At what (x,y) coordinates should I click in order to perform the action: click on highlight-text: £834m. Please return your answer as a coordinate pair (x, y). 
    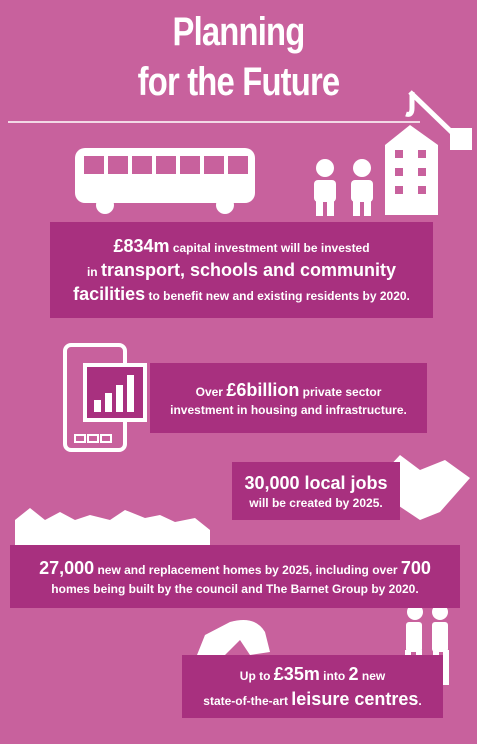
    Looking at the image, I should click on (141, 245).